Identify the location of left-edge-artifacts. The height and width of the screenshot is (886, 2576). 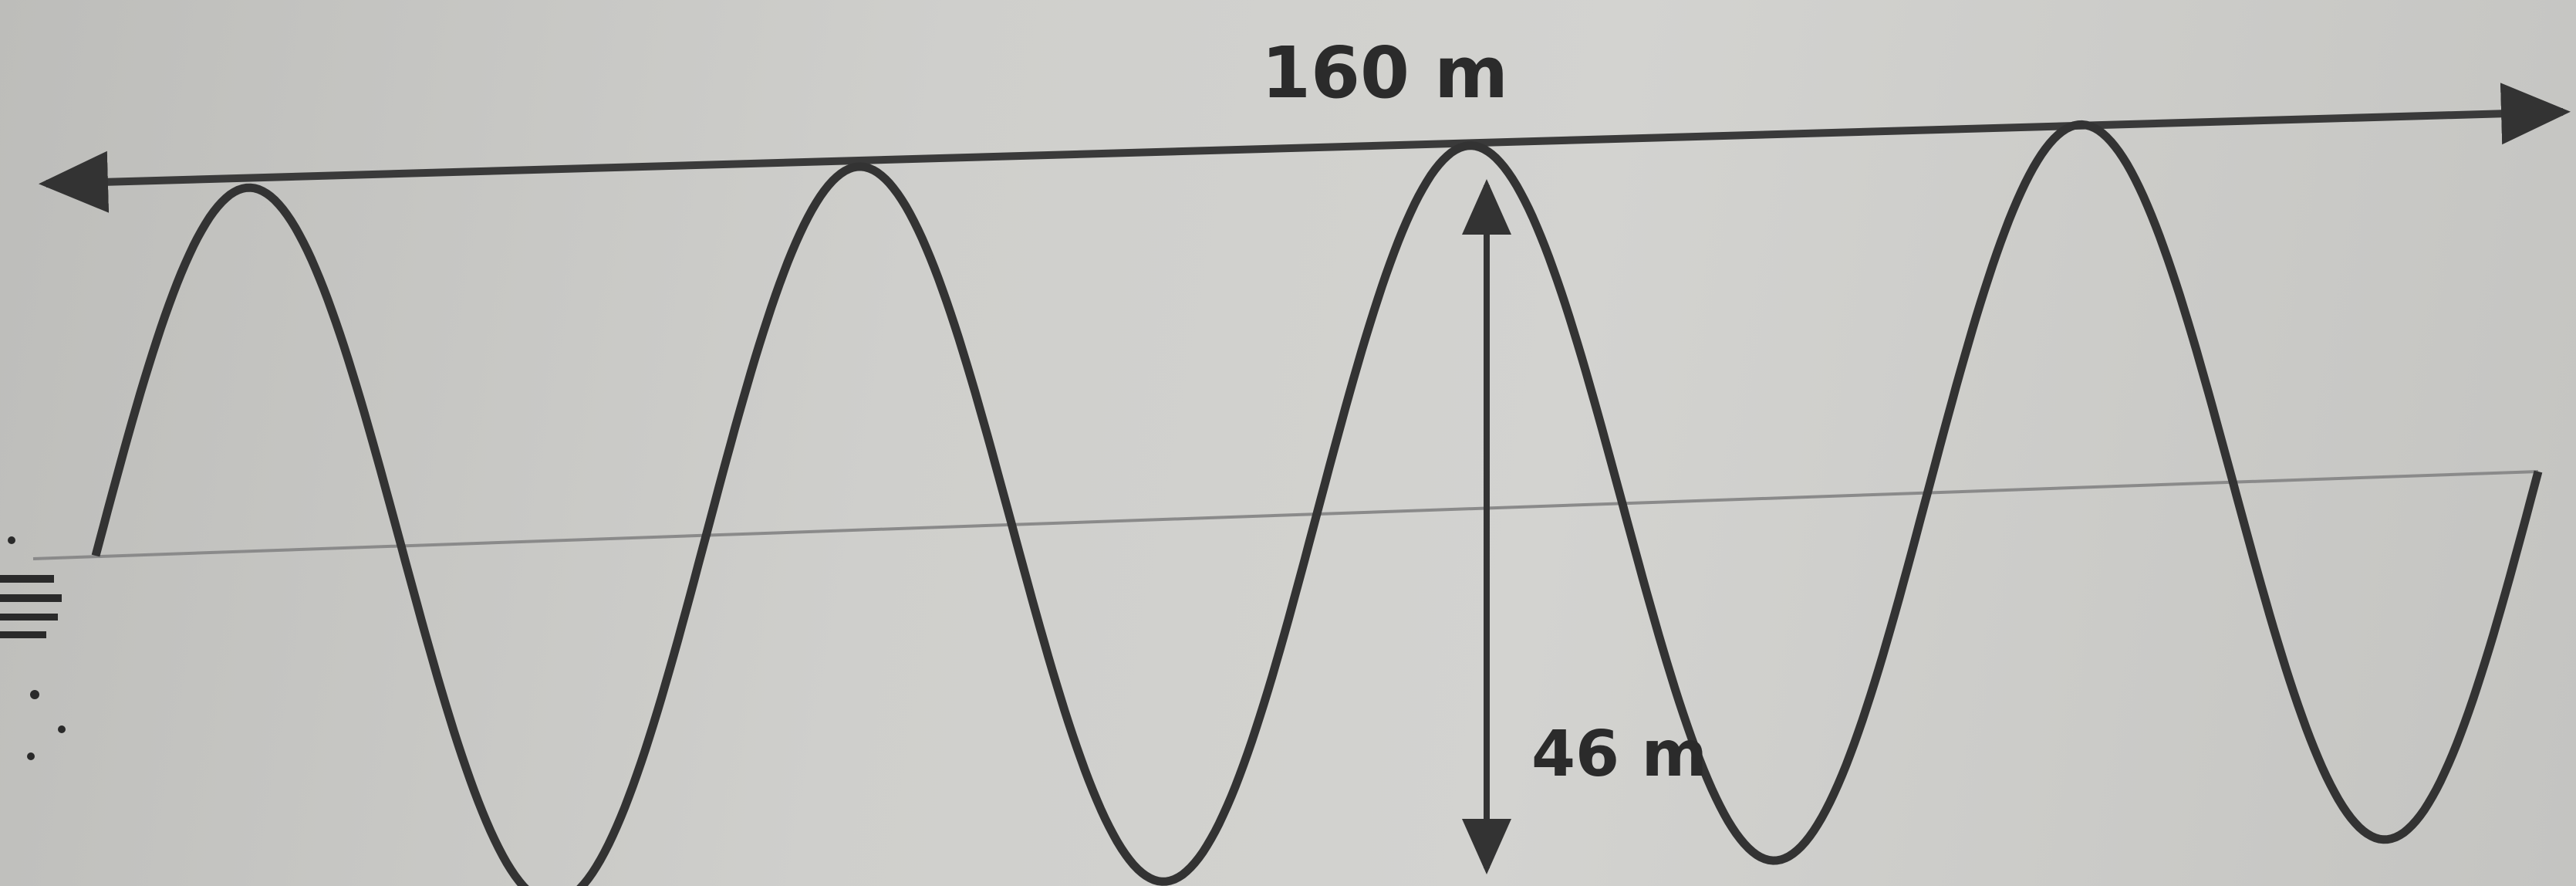
(33, 648).